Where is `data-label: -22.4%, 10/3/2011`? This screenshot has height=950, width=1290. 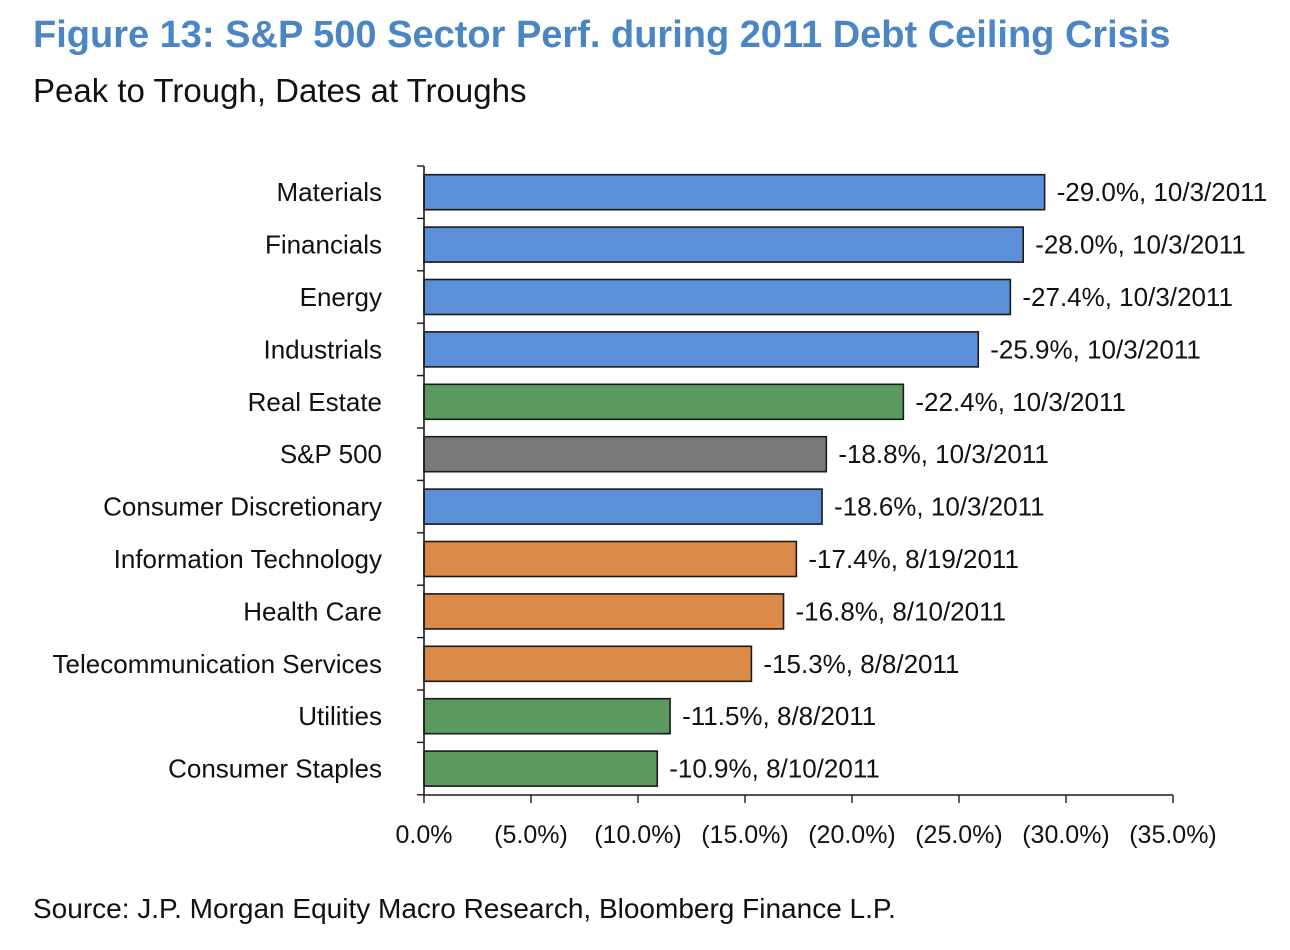 data-label: -22.4%, 10/3/2011 is located at coordinates (1020, 402).